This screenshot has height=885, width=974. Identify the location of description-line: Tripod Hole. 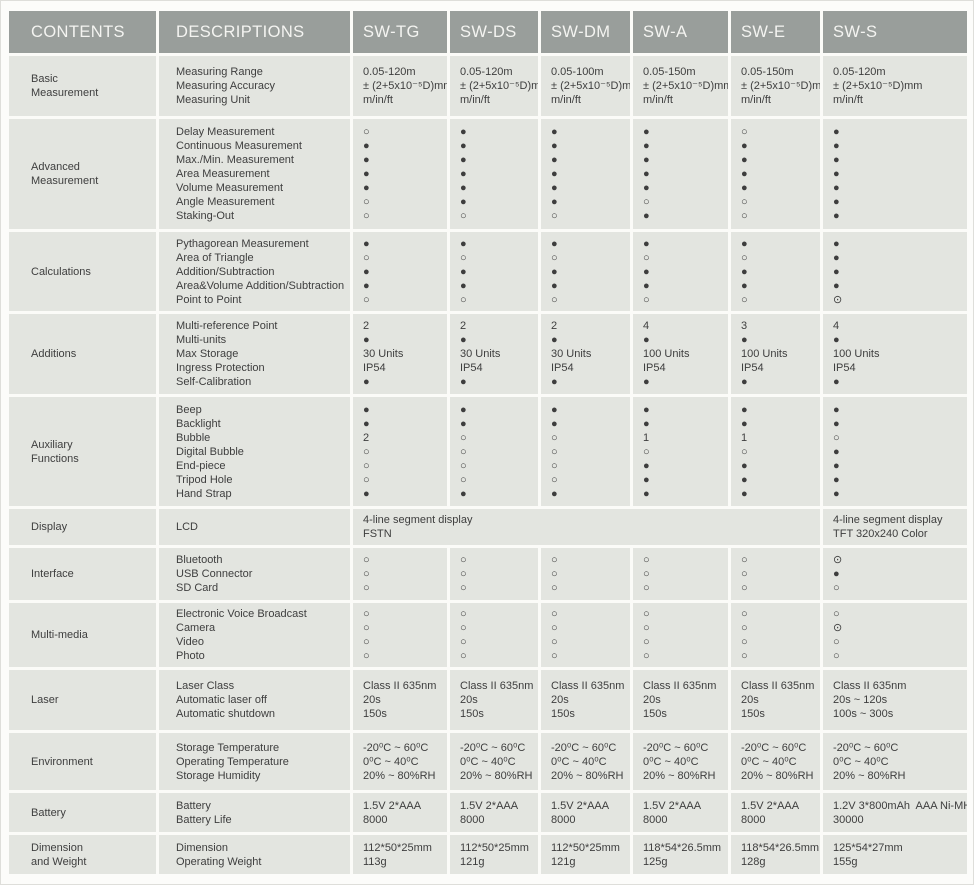
(204, 479).